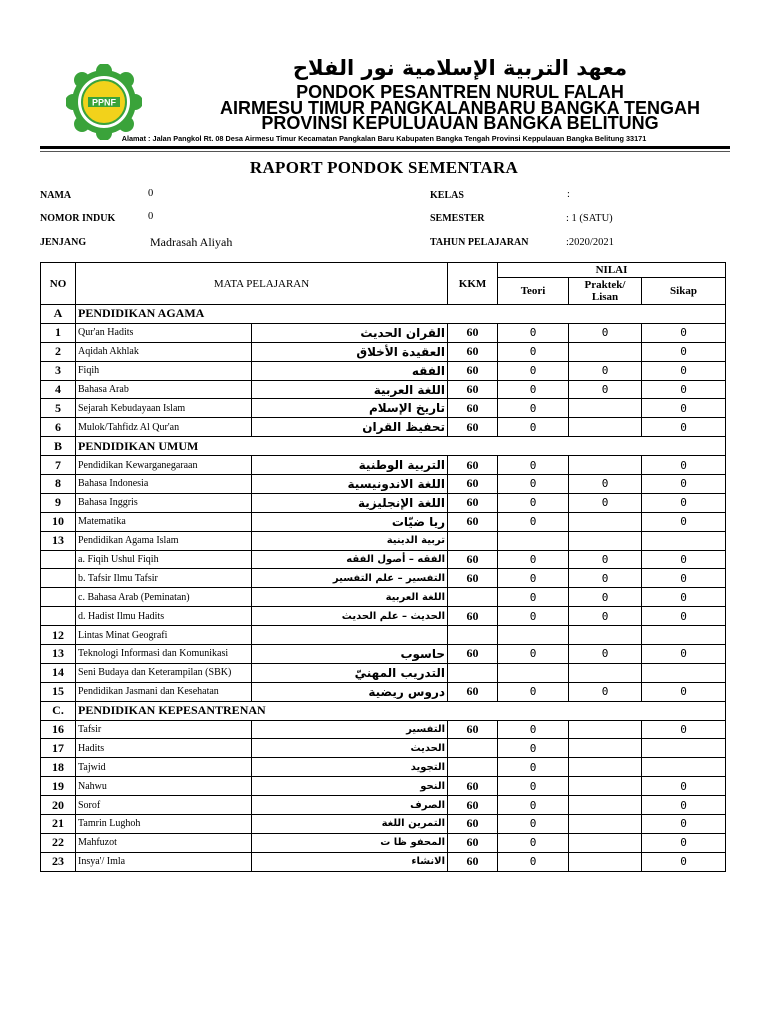 Image resolution: width=768 pixels, height=1024 pixels. I want to click on teori-value, so click(533, 540).